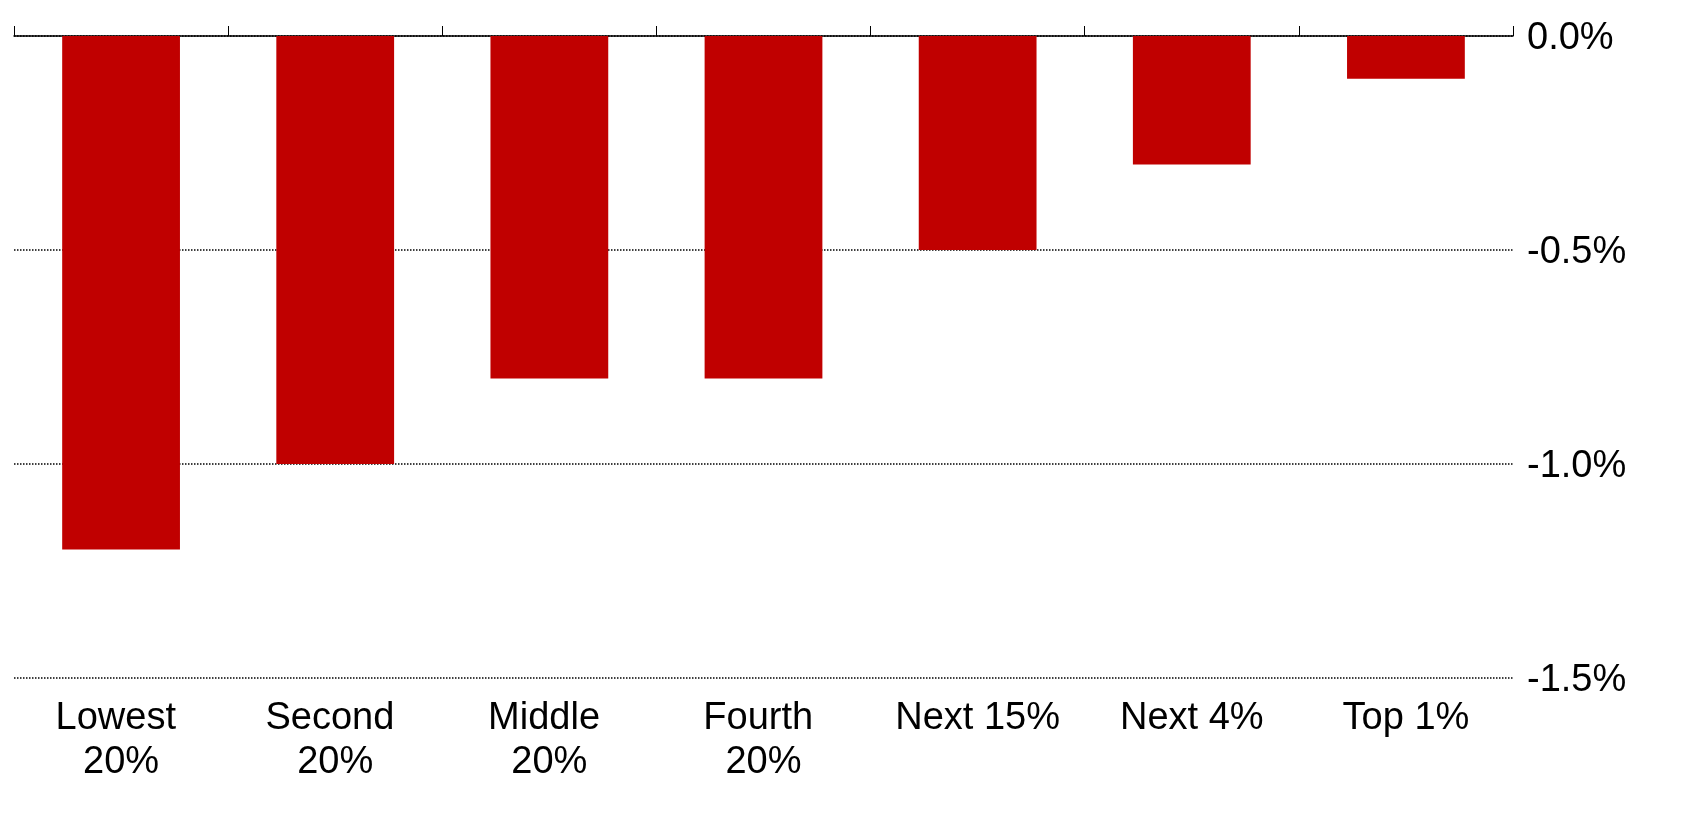 The image size is (1685, 822). I want to click on y-tick-label: 0.0%, so click(1570, 36).